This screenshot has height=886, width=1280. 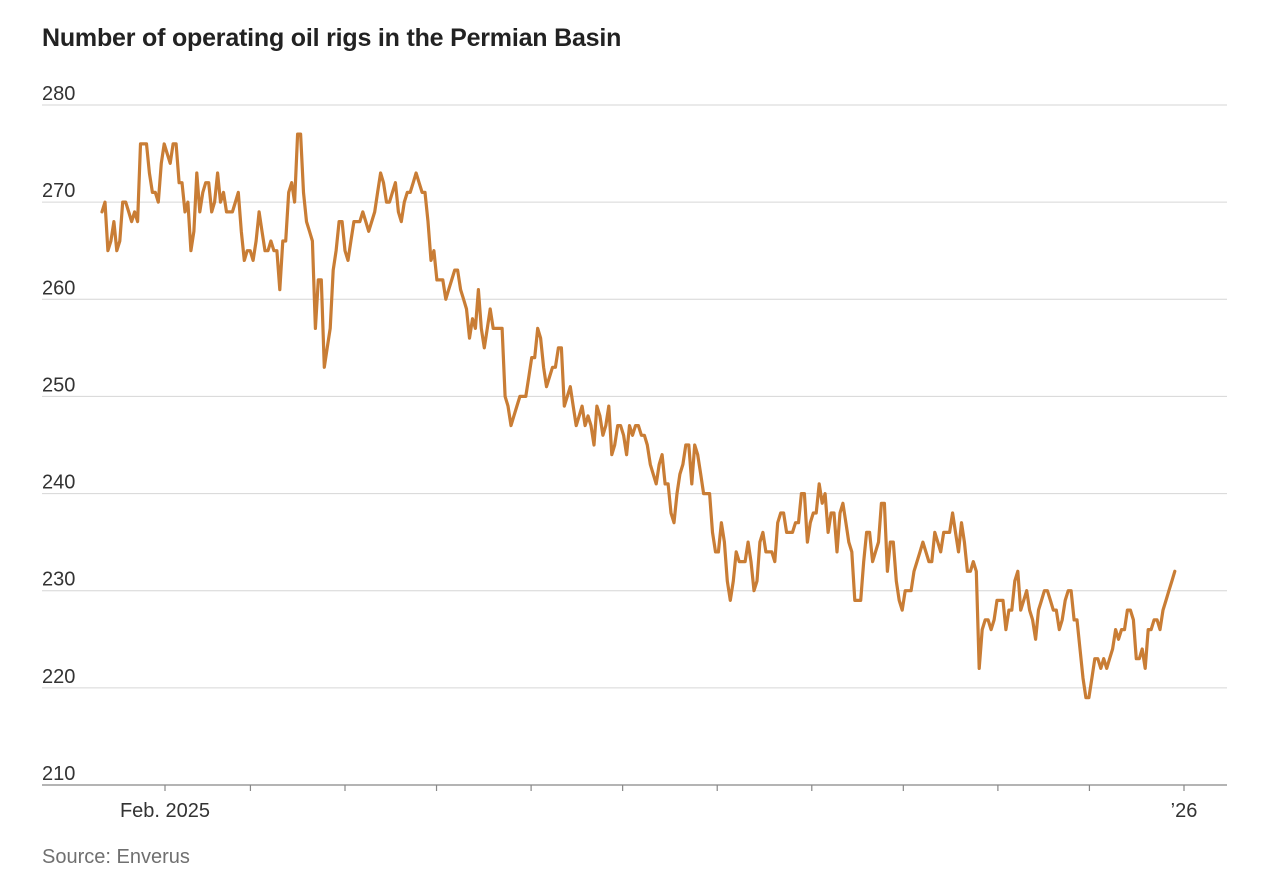 What do you see at coordinates (58, 94) in the screenshot?
I see `y-tick-label: 280` at bounding box center [58, 94].